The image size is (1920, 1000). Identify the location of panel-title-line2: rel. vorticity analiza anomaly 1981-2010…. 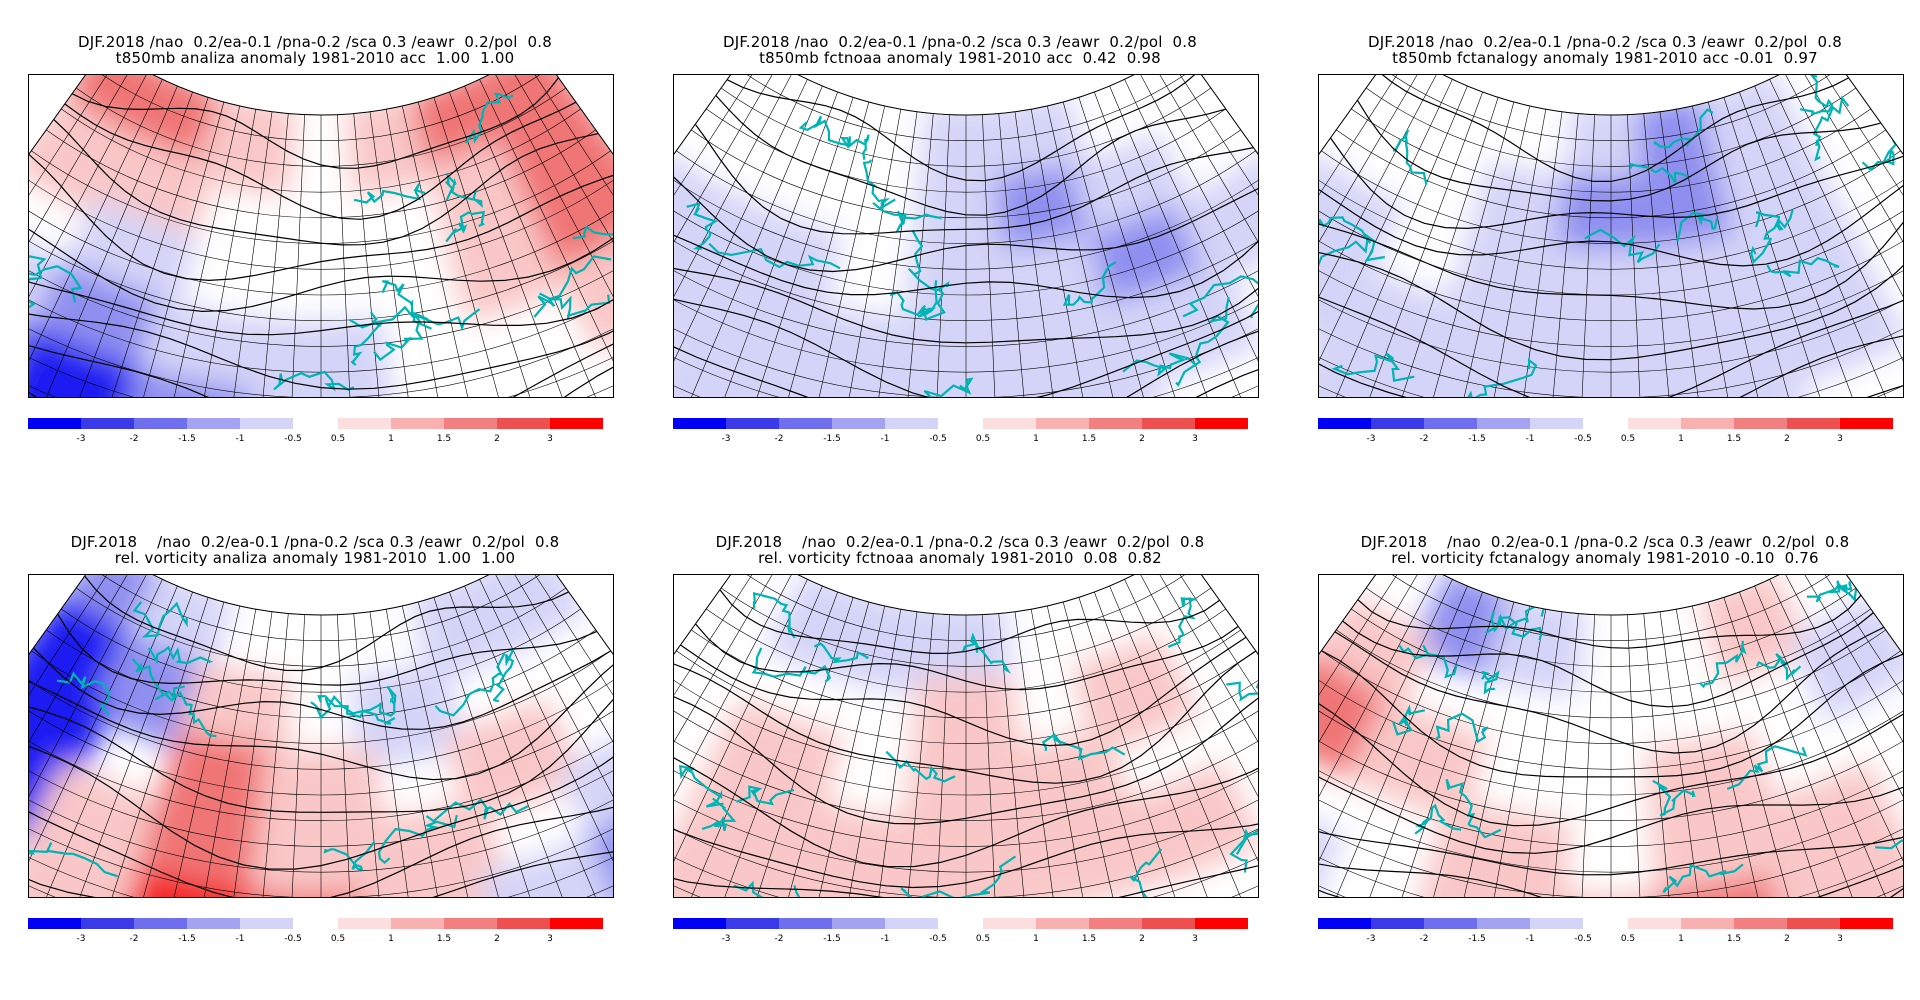
(315, 558).